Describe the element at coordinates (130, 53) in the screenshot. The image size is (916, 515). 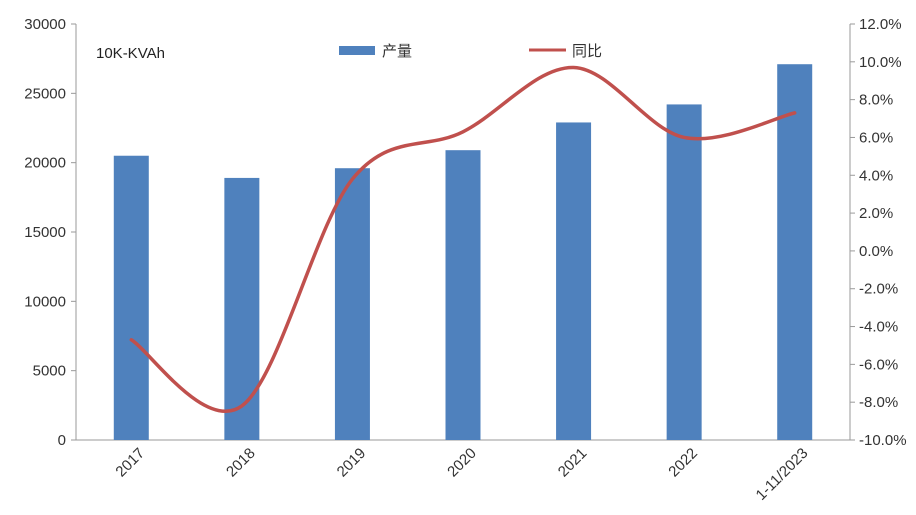
I see `unit-label: 10K-KVAh` at that location.